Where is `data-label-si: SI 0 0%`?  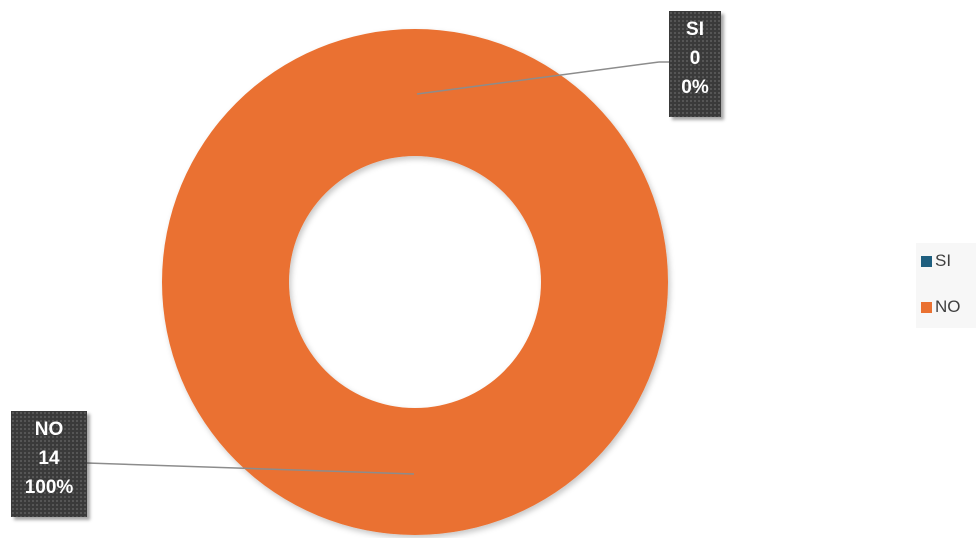 data-label-si: SI 0 0% is located at coordinates (695, 64).